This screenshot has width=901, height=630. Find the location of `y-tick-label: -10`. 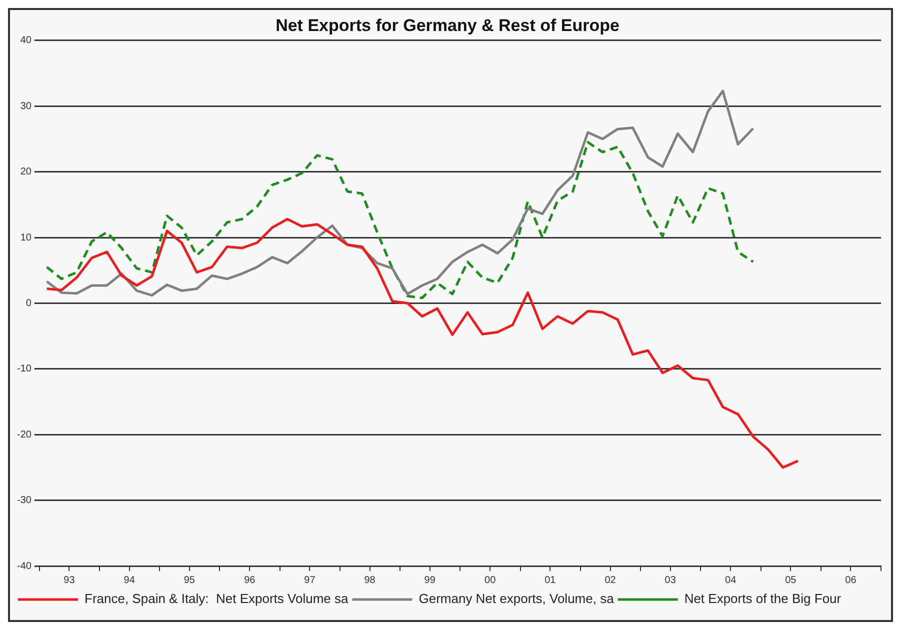

y-tick-label: -10 is located at coordinates (24, 369).